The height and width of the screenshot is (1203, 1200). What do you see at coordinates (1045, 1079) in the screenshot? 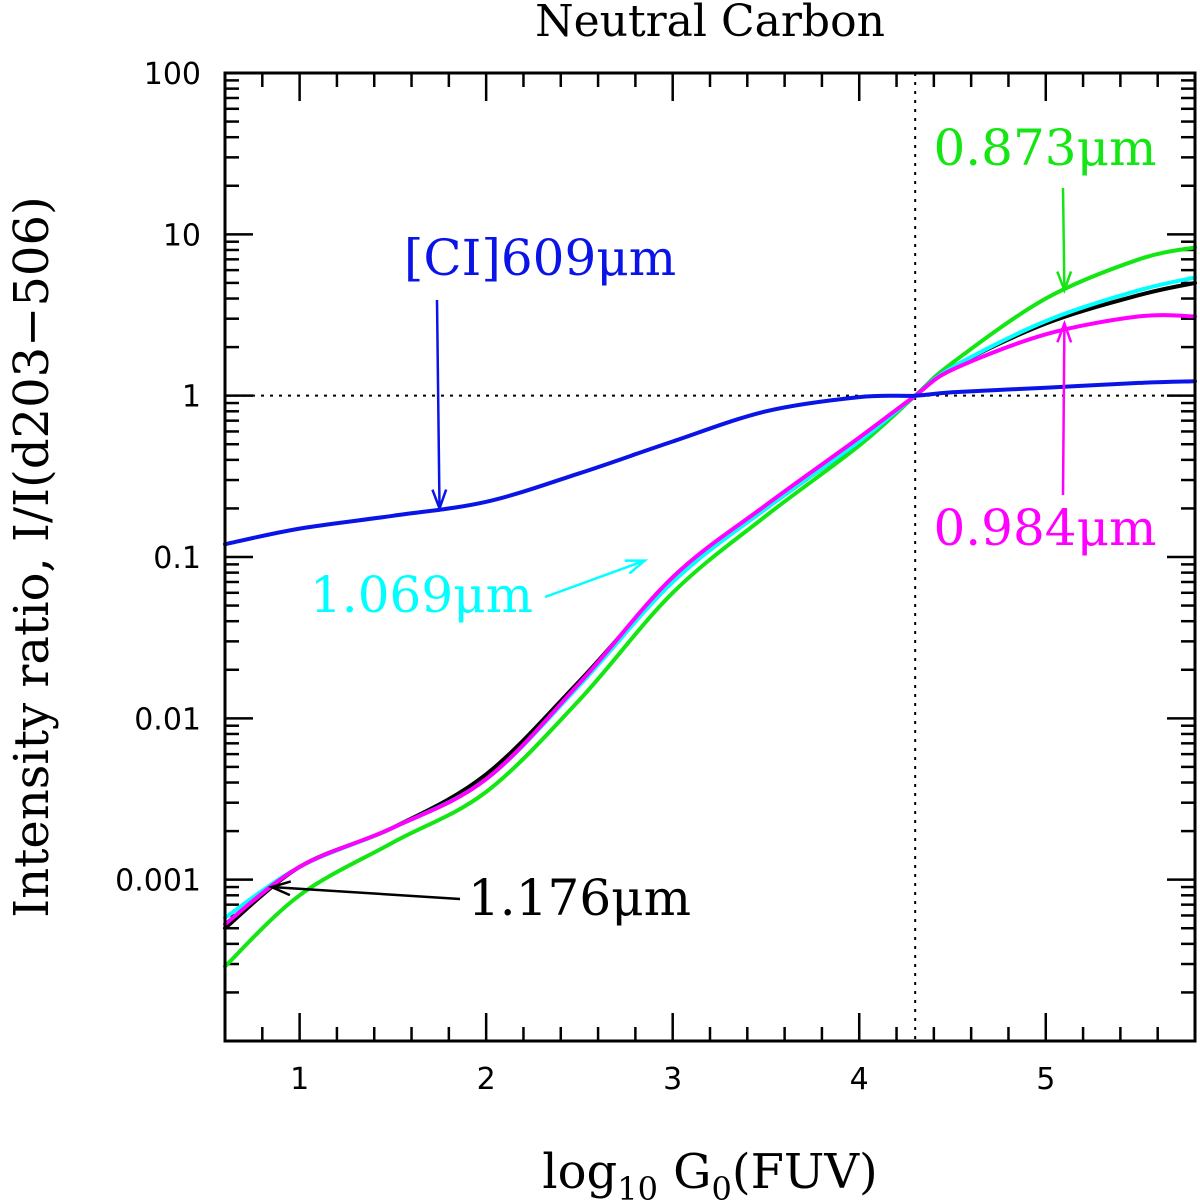
I see `x-tick-label: 5` at bounding box center [1045, 1079].